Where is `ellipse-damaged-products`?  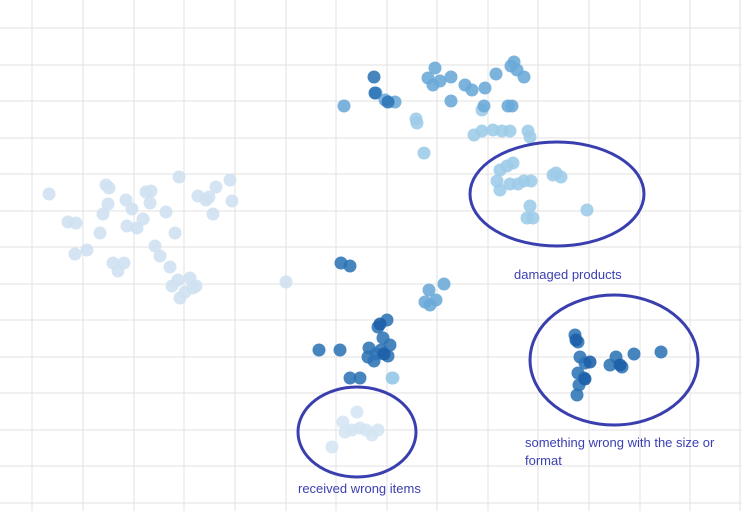
ellipse-damaged-products is located at coordinates (557, 194).